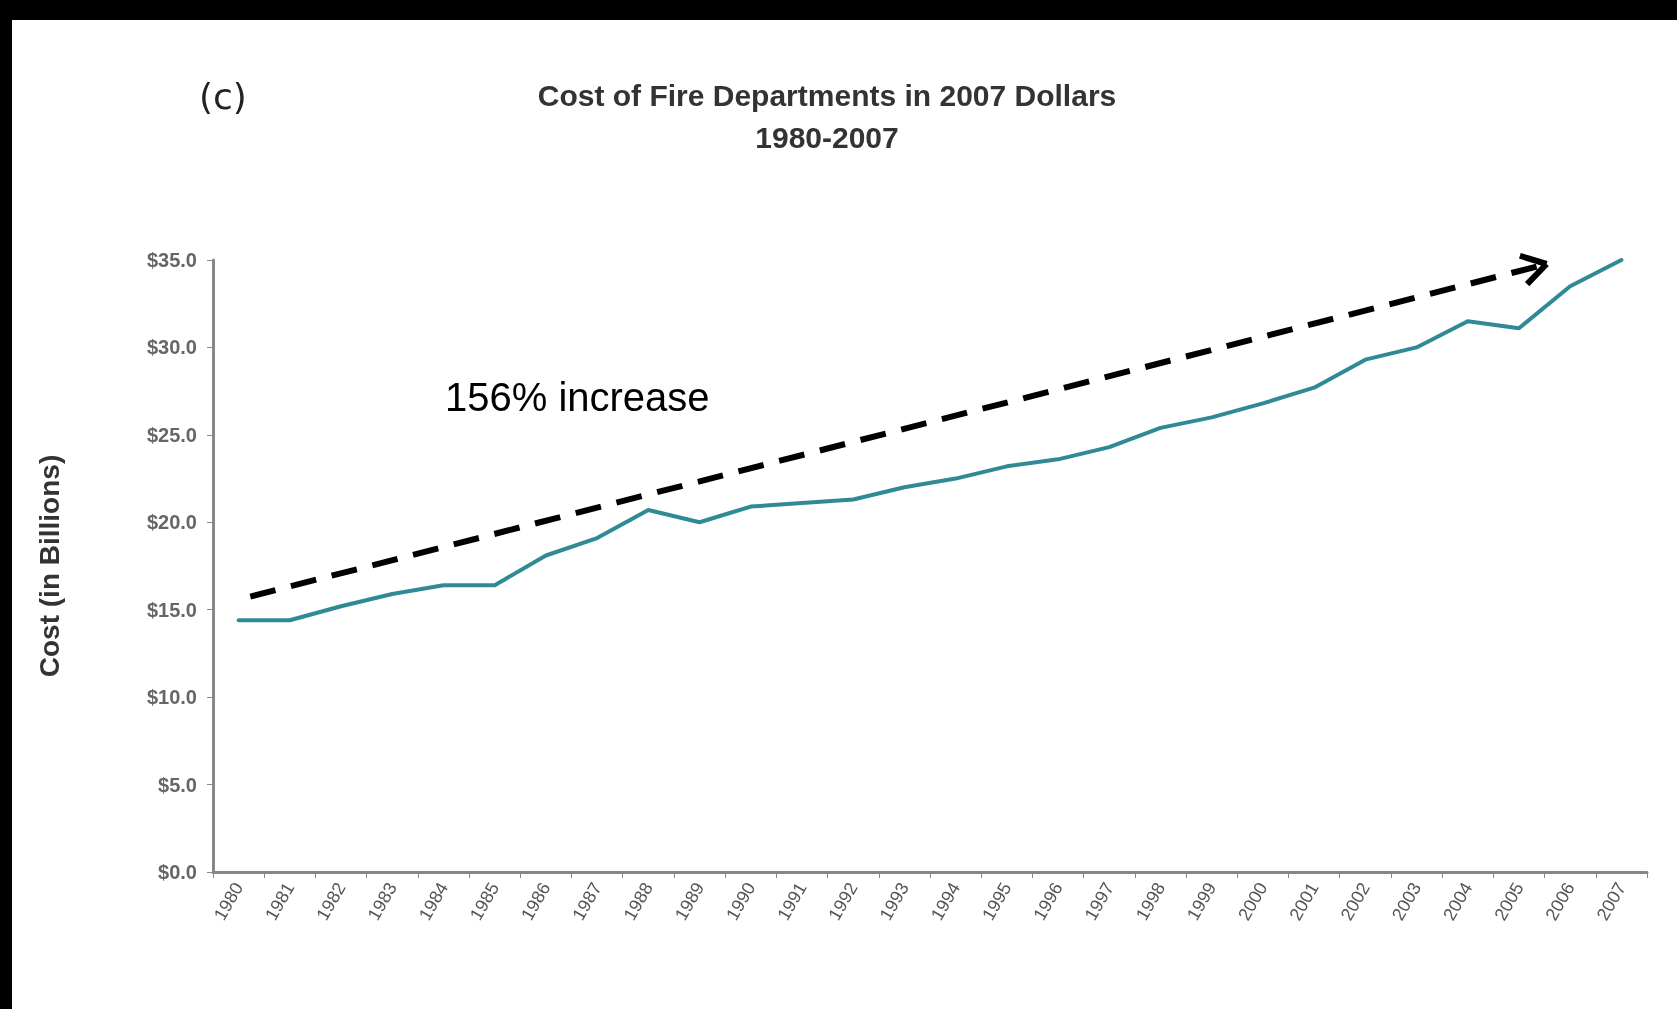 The width and height of the screenshot is (1677, 1009). What do you see at coordinates (171, 609) in the screenshot?
I see `y-tick-label: $15.0` at bounding box center [171, 609].